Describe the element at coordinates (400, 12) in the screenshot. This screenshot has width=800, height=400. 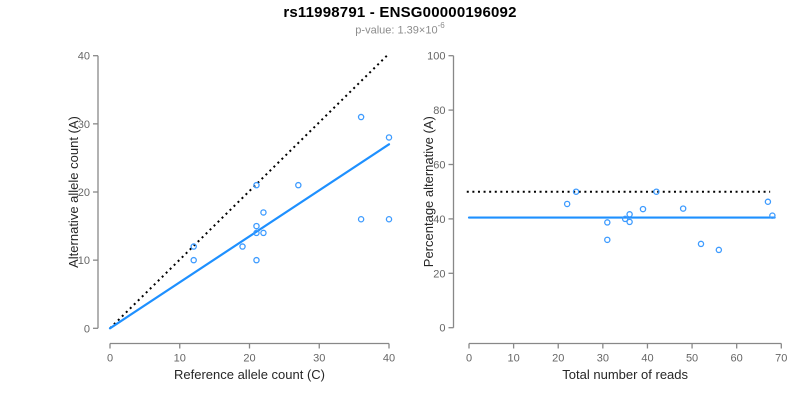
I see `figure-title: rs11998791 - ENSG00000196092` at that location.